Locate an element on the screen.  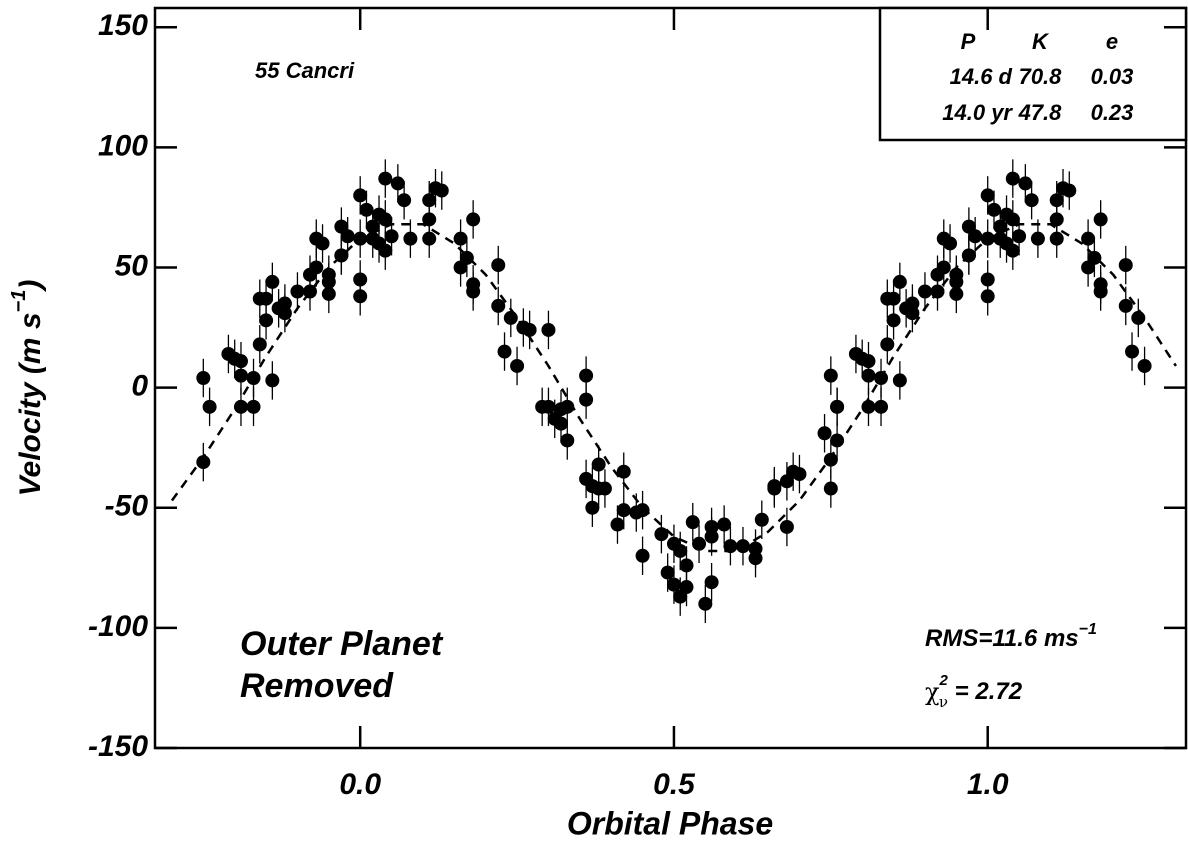
chi-symbol: χ is located at coordinates (932, 692).